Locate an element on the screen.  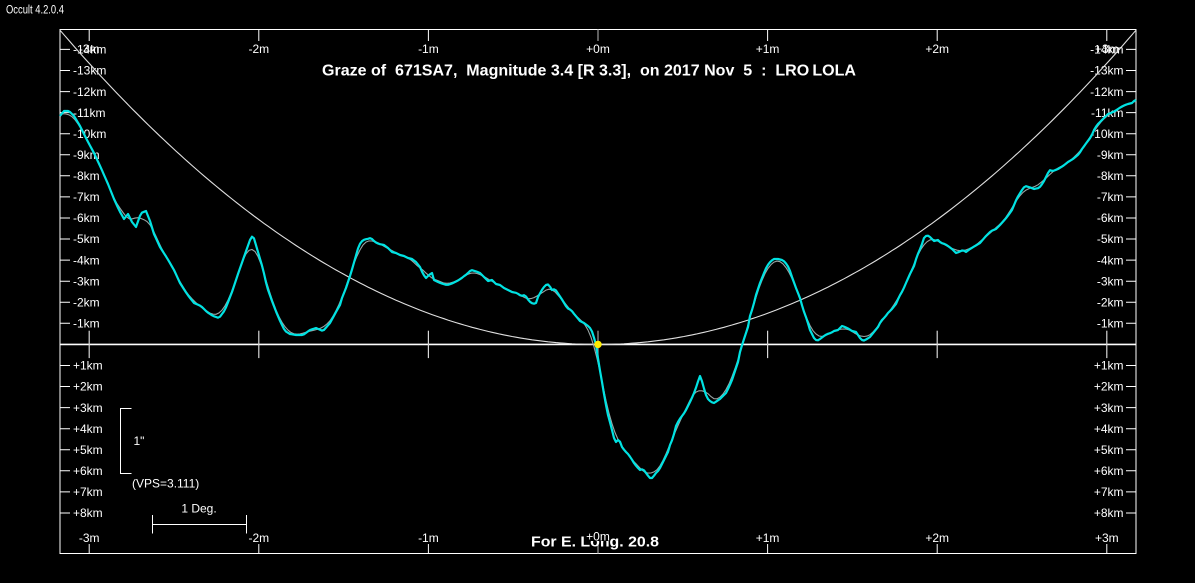
svg-text: -9km is located at coordinates (1110, 155).